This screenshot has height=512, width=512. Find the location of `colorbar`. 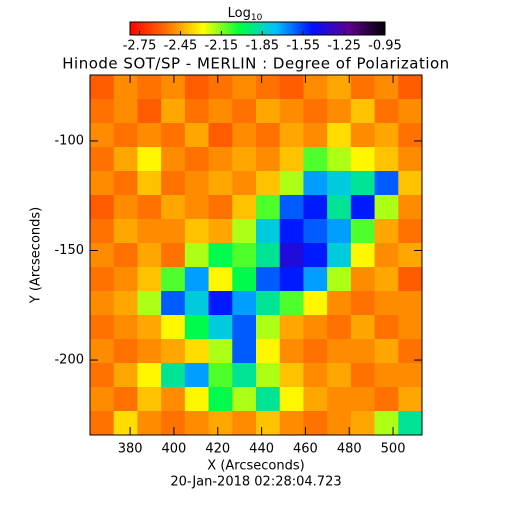

colorbar is located at coordinates (257, 28).